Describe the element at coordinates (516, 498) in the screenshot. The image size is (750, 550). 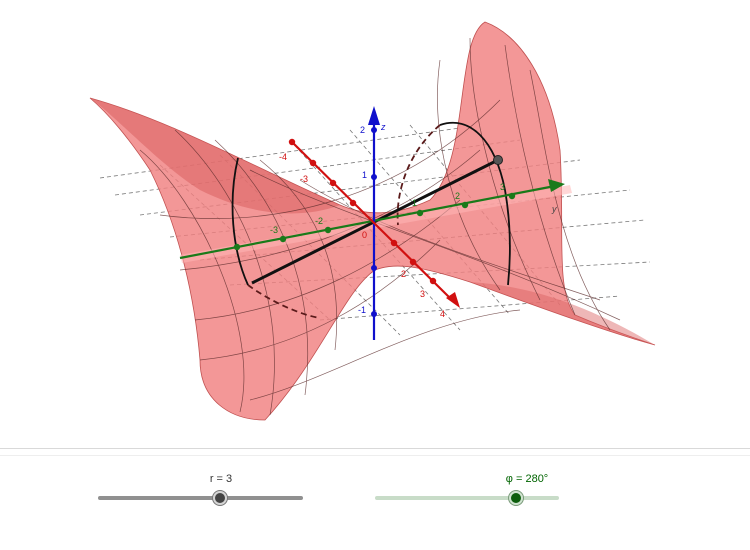
I see `slider-phi-handle` at that location.